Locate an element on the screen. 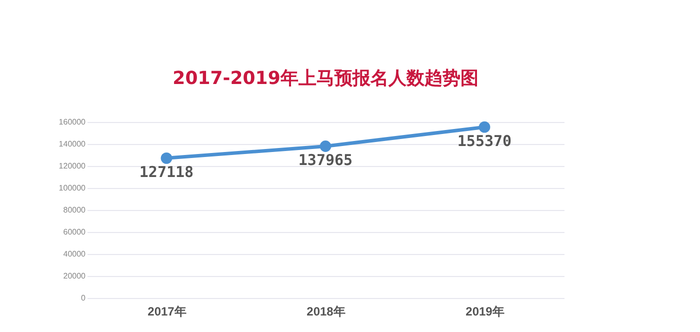  y-tick-label: 0 is located at coordinates (83, 298).